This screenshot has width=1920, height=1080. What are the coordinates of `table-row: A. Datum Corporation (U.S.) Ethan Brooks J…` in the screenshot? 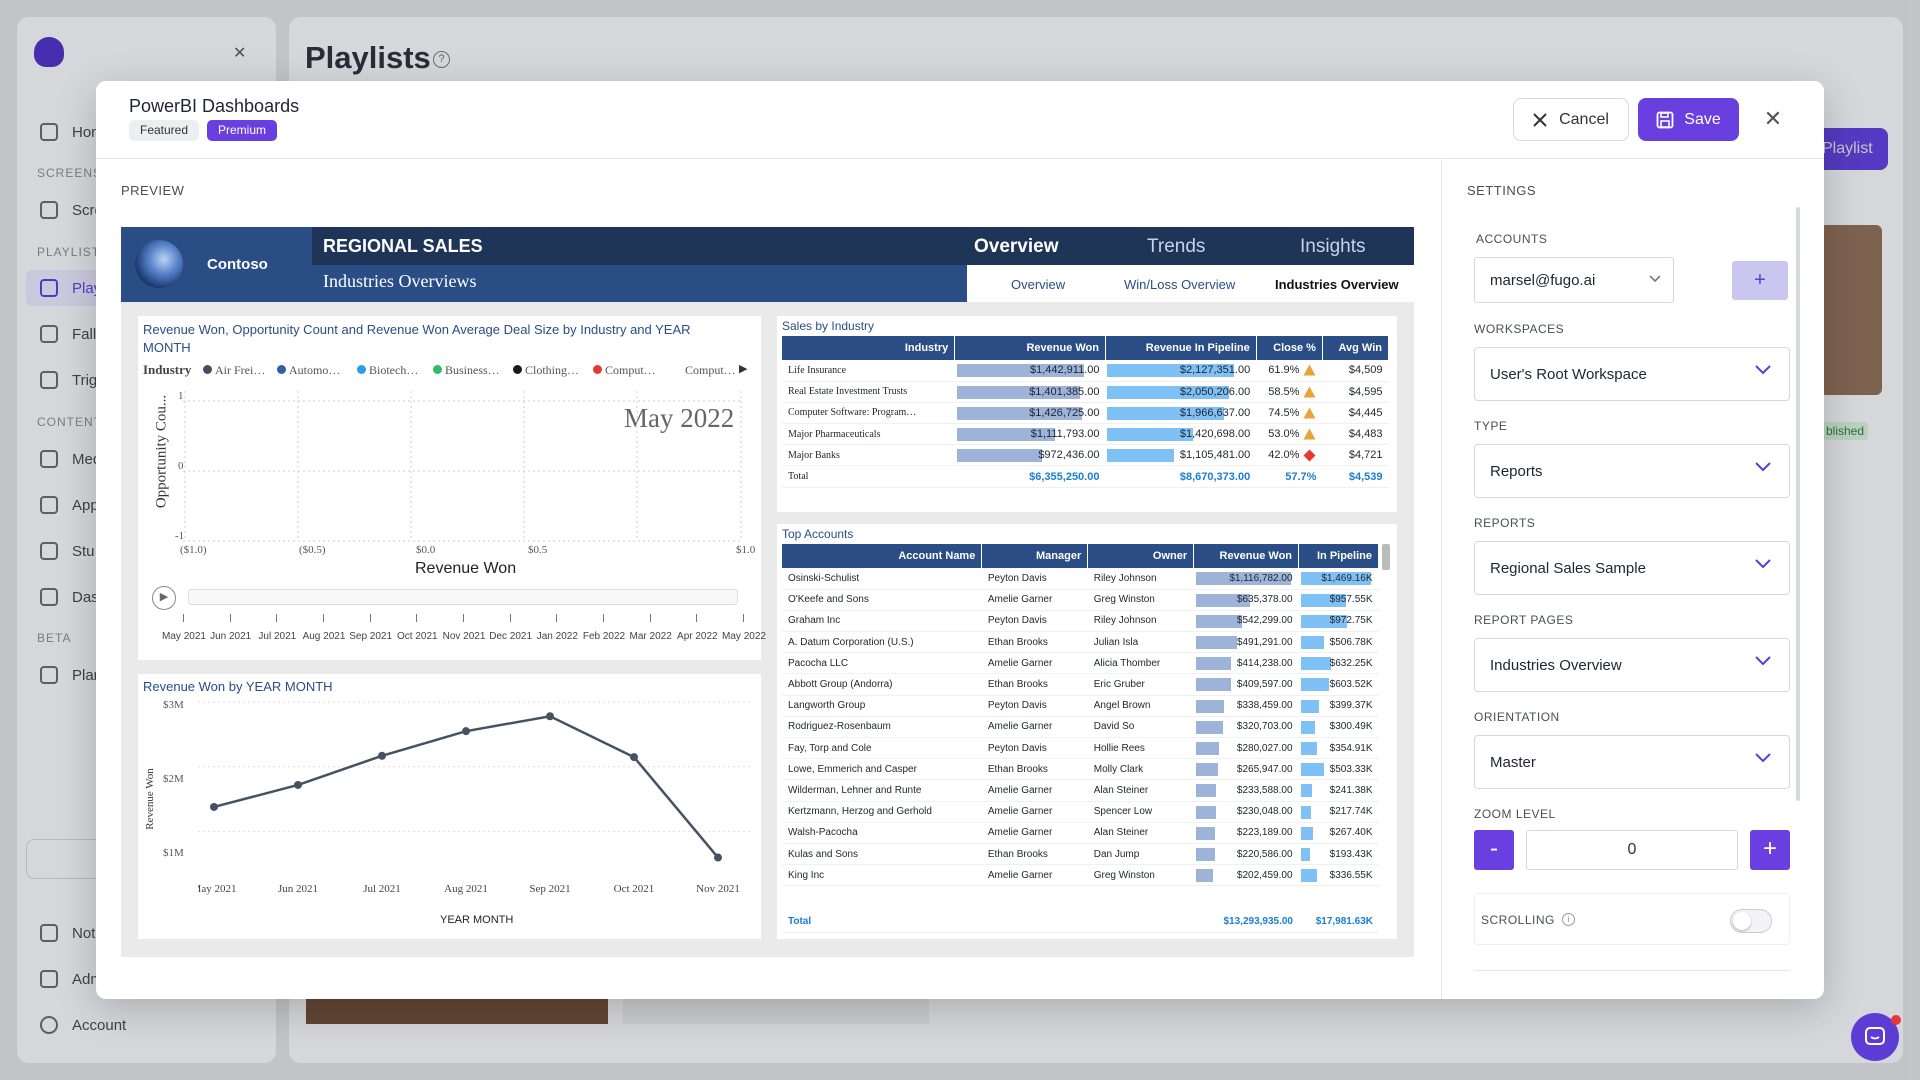 It's located at (1080, 642).